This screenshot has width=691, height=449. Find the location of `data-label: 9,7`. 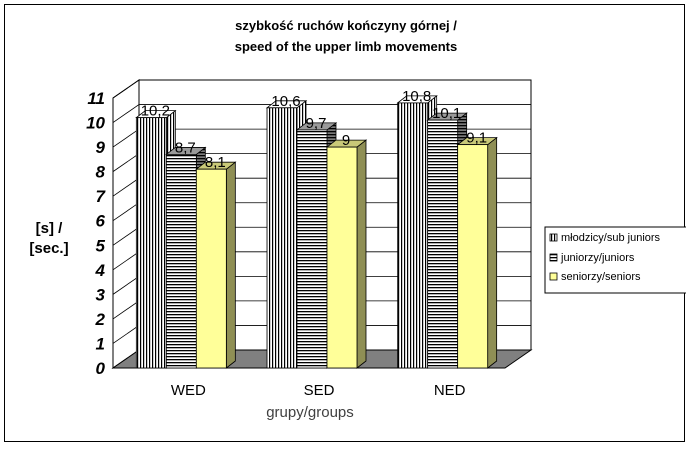

data-label: 9,7 is located at coordinates (316, 123).